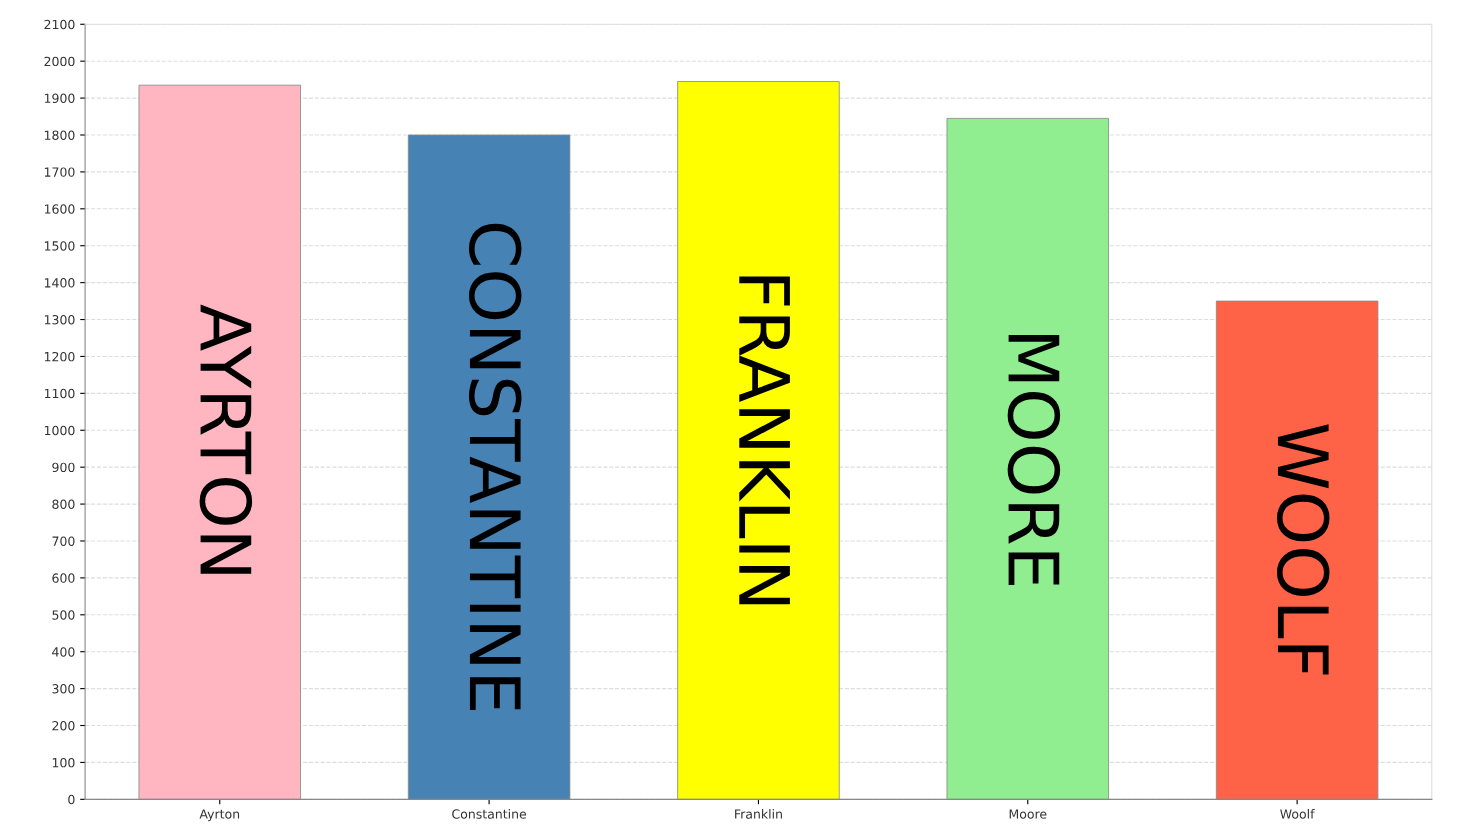 The width and height of the screenshot is (1467, 837). Describe the element at coordinates (59, 393) in the screenshot. I see `y-tick-label: 1100` at that location.